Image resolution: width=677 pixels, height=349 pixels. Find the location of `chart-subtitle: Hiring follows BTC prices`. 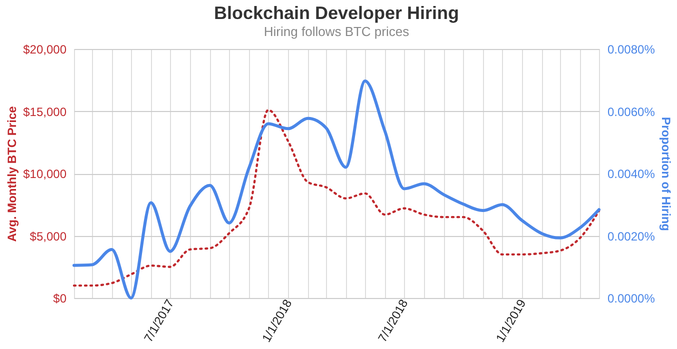

chart-subtitle: Hiring follows BTC prices is located at coordinates (337, 31).